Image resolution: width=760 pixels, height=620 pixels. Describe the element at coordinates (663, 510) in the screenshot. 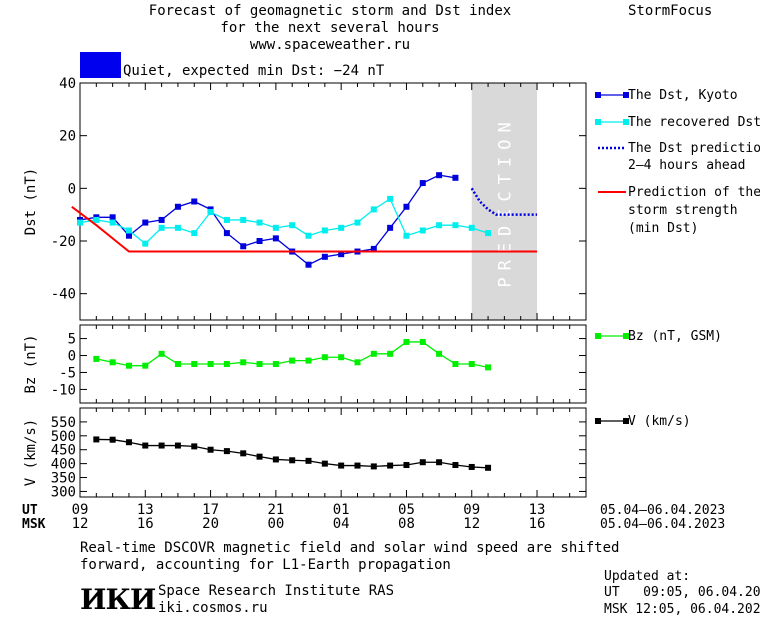

I see `ut-date-range: 05.04–06.04.2023` at that location.